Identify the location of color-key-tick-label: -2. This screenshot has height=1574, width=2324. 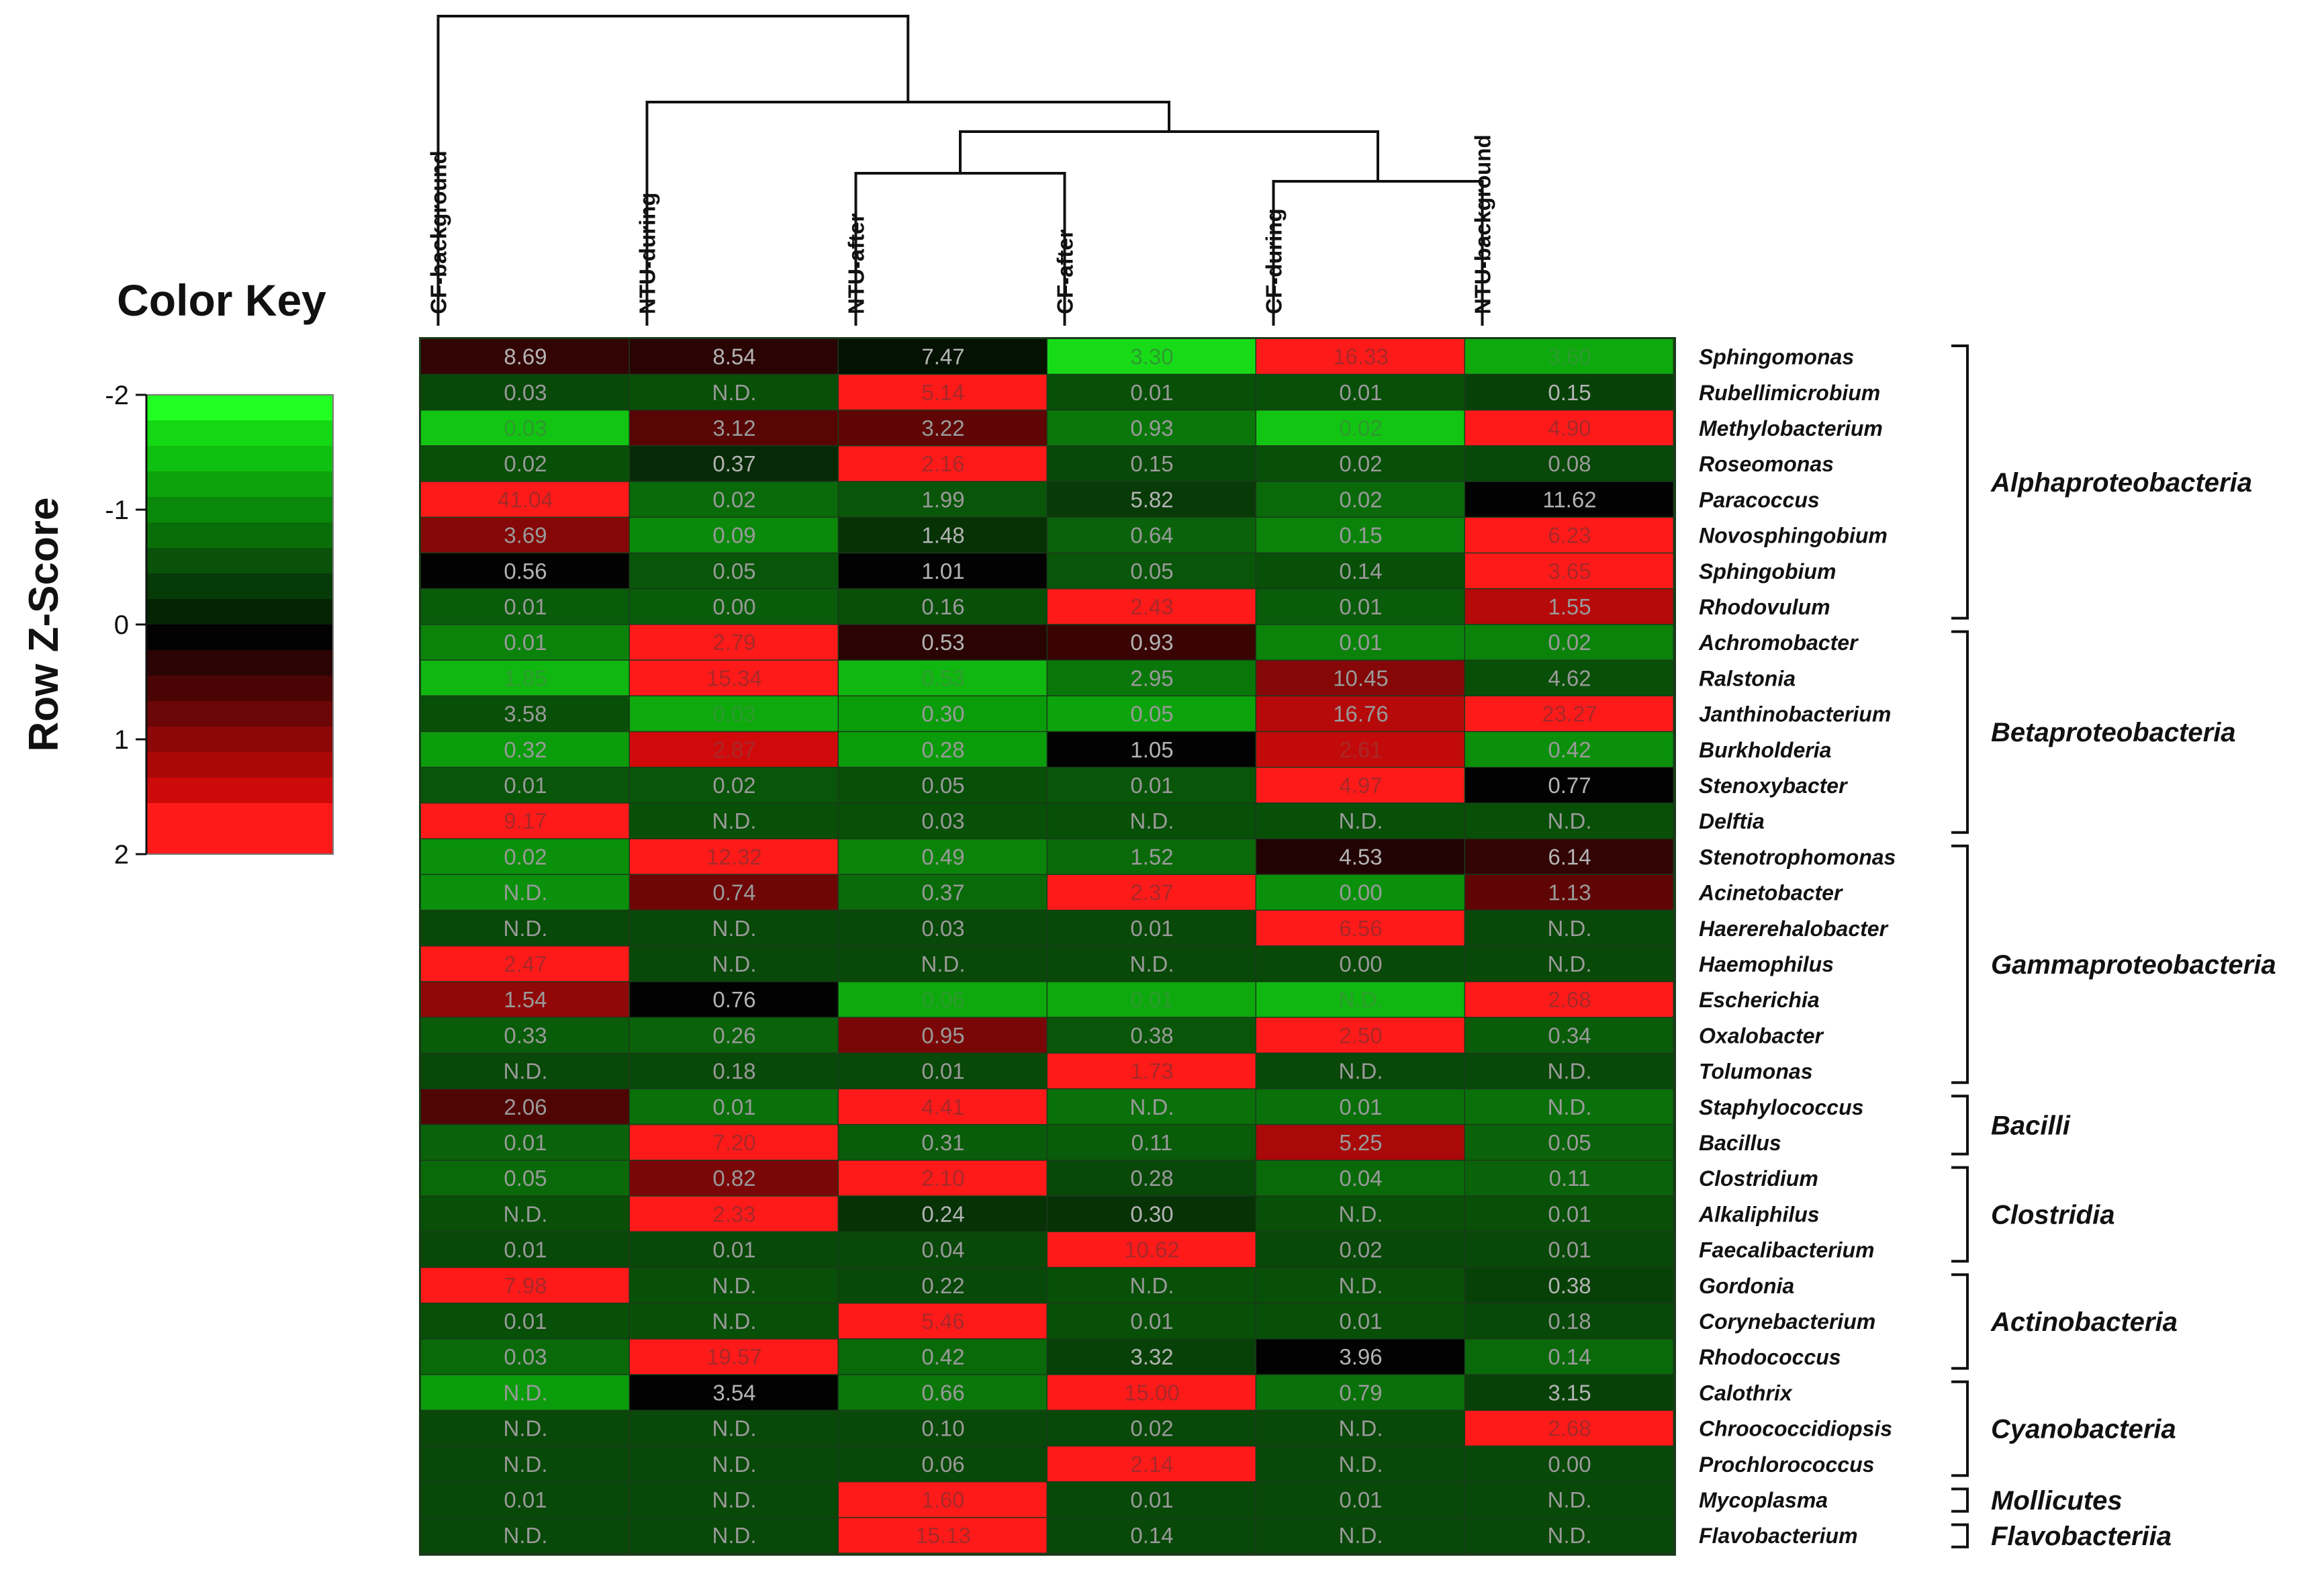
(117, 396).